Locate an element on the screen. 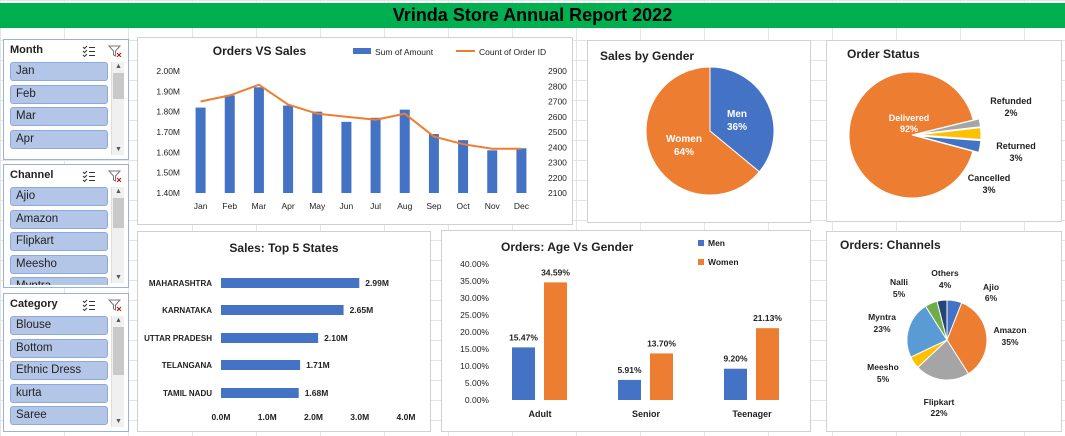  y-right-tick-label: 2100 is located at coordinates (557, 193).